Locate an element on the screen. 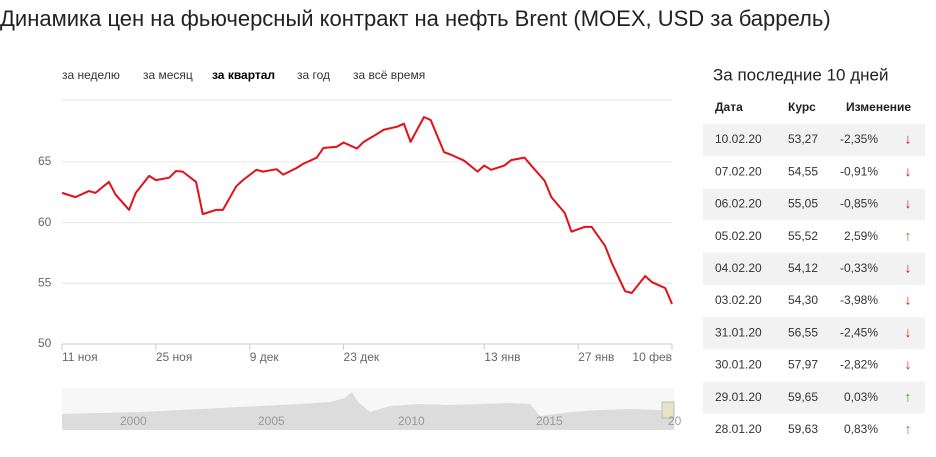  date-cell: 28.01.20 is located at coordinates (738, 429).